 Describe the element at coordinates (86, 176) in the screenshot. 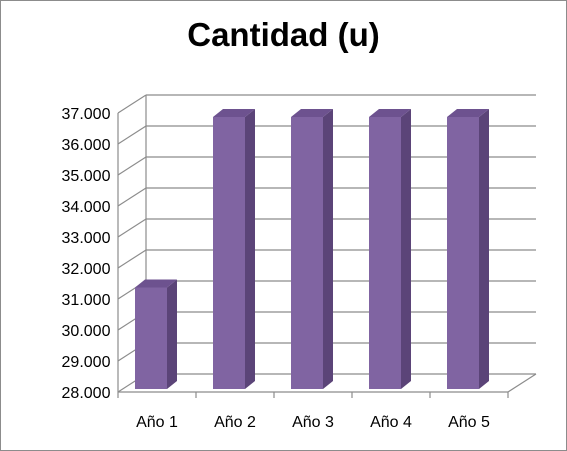

I see `y-tick-label: 35.000` at that location.